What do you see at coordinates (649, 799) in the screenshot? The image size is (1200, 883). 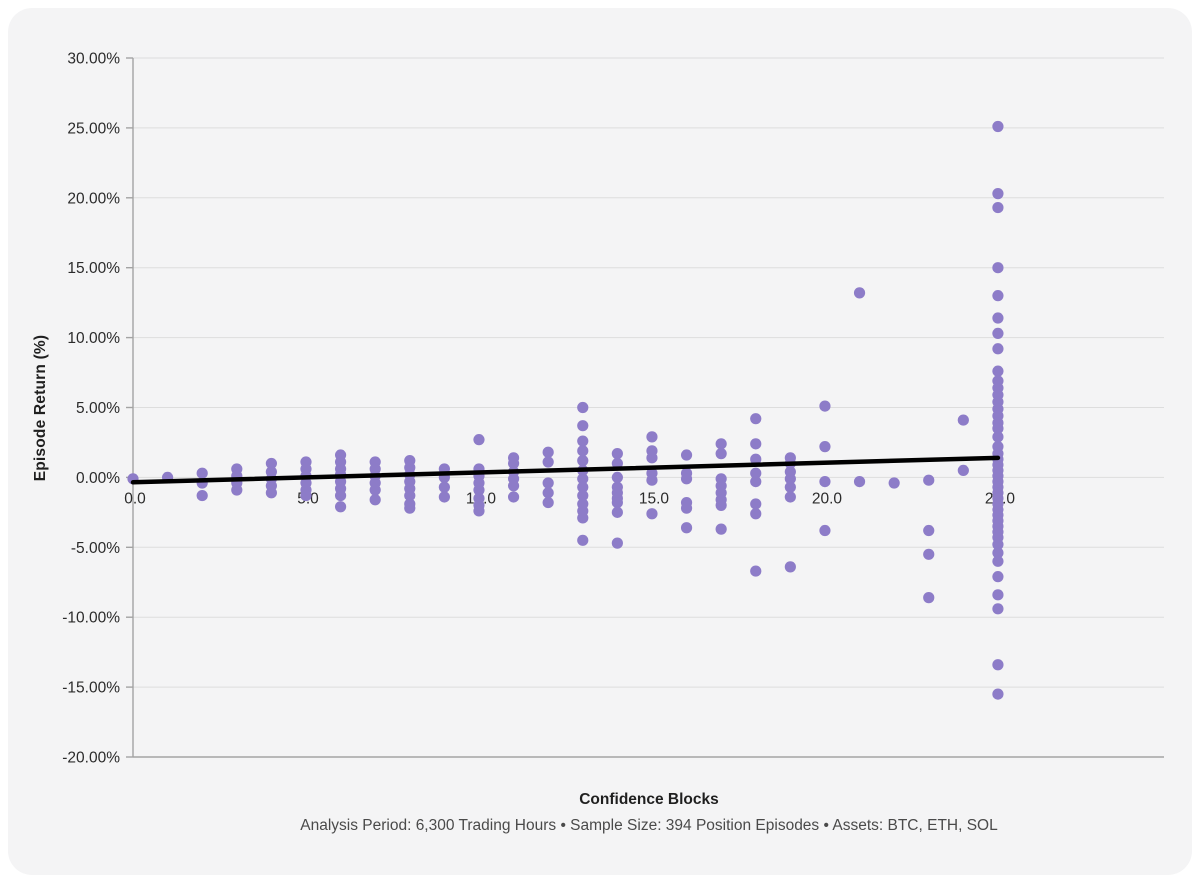 I see `x-axis-title: Confidence Blocks` at bounding box center [649, 799].